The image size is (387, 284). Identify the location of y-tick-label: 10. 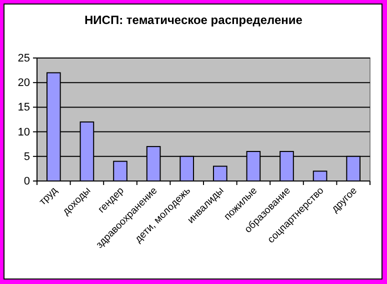
(24, 132).